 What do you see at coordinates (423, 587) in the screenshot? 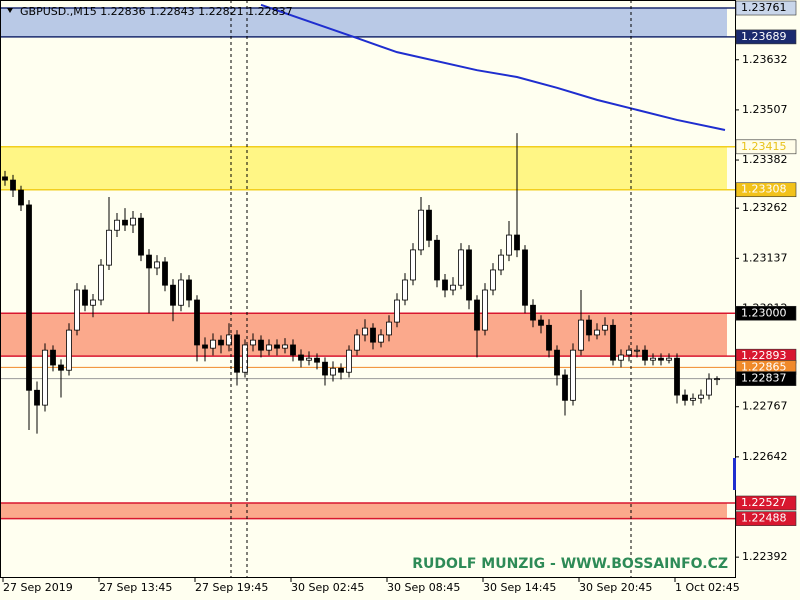
I see `x-tick-label: 30 Sep 08:45` at bounding box center [423, 587].